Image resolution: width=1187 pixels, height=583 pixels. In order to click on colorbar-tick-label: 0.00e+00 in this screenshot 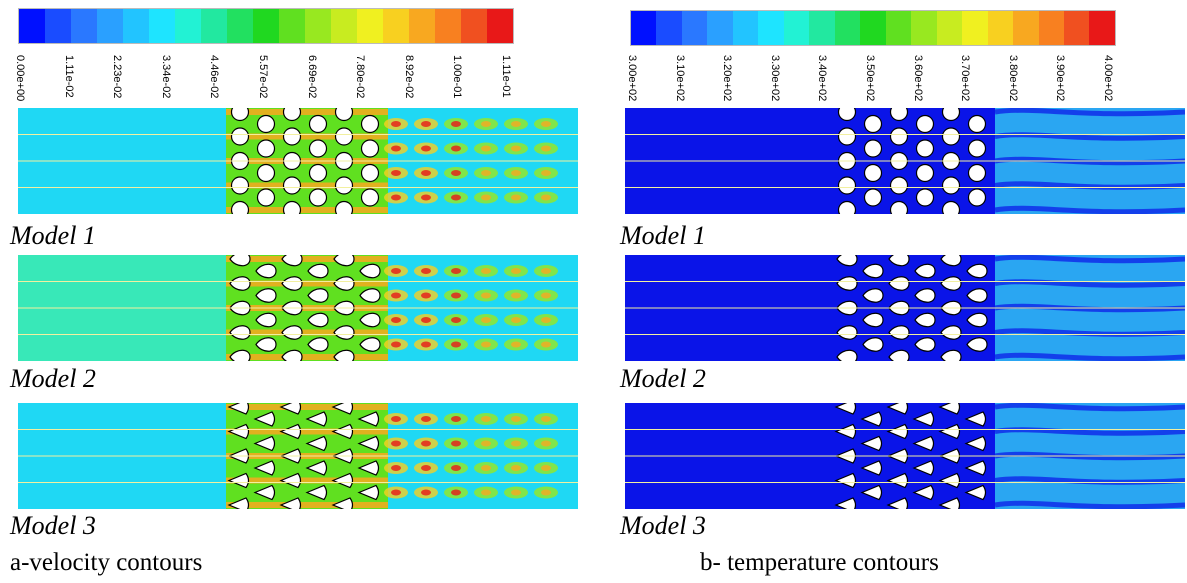, I will do `click(20, 78)`.